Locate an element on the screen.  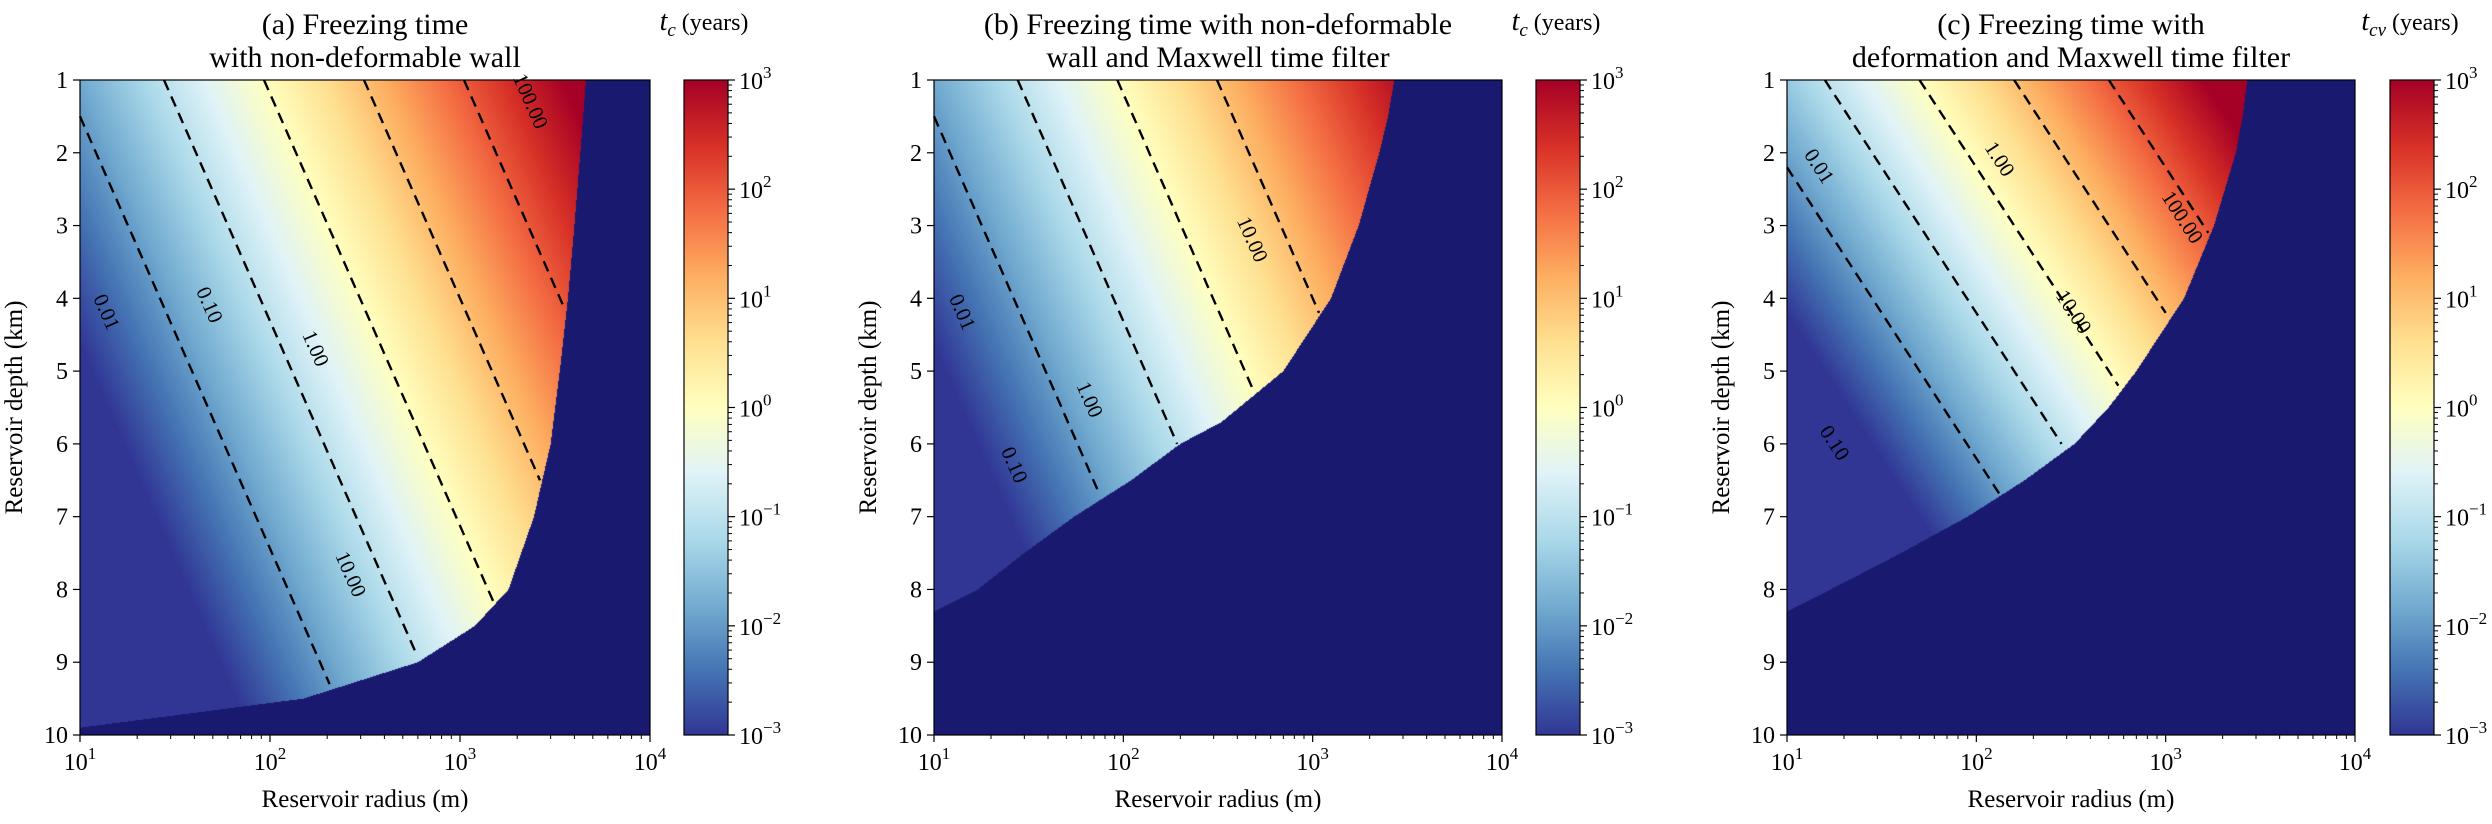
colorbar-tick-label: 10⁰ is located at coordinates (2461, 407).